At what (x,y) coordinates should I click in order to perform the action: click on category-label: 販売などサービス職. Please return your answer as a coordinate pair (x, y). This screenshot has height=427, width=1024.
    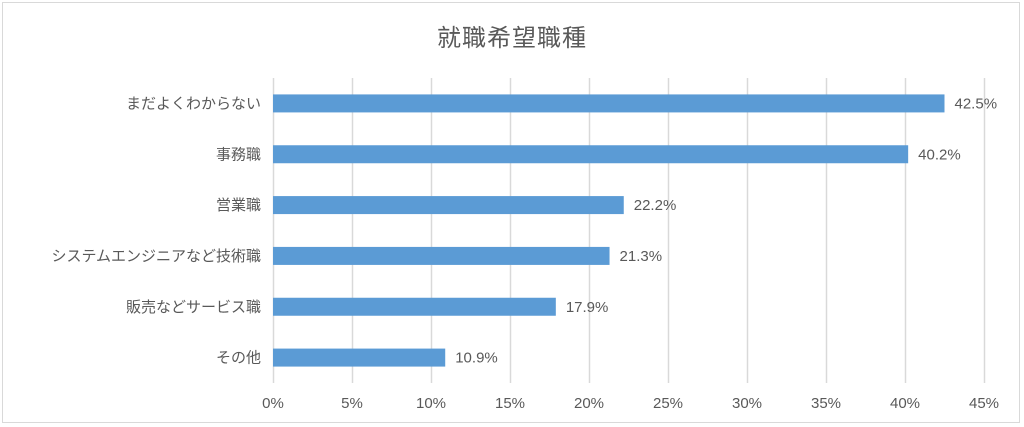
    Looking at the image, I should click on (193, 307).